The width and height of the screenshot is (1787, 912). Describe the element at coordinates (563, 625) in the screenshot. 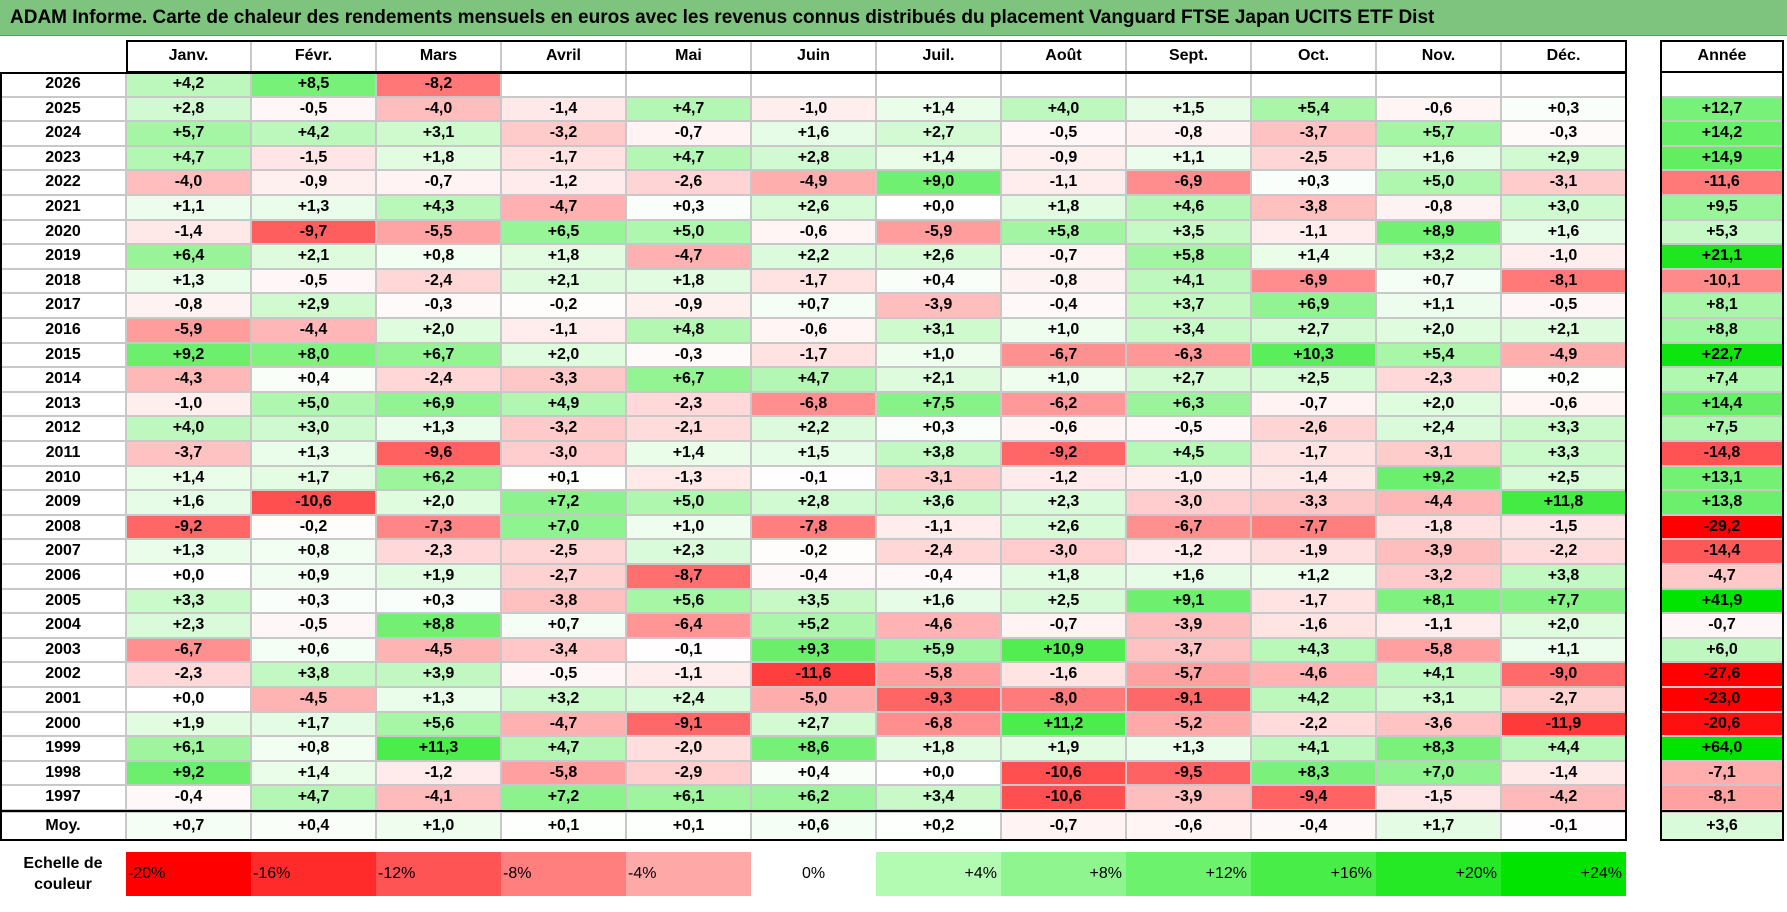

I see `heatmap-cell: +0,7` at that location.